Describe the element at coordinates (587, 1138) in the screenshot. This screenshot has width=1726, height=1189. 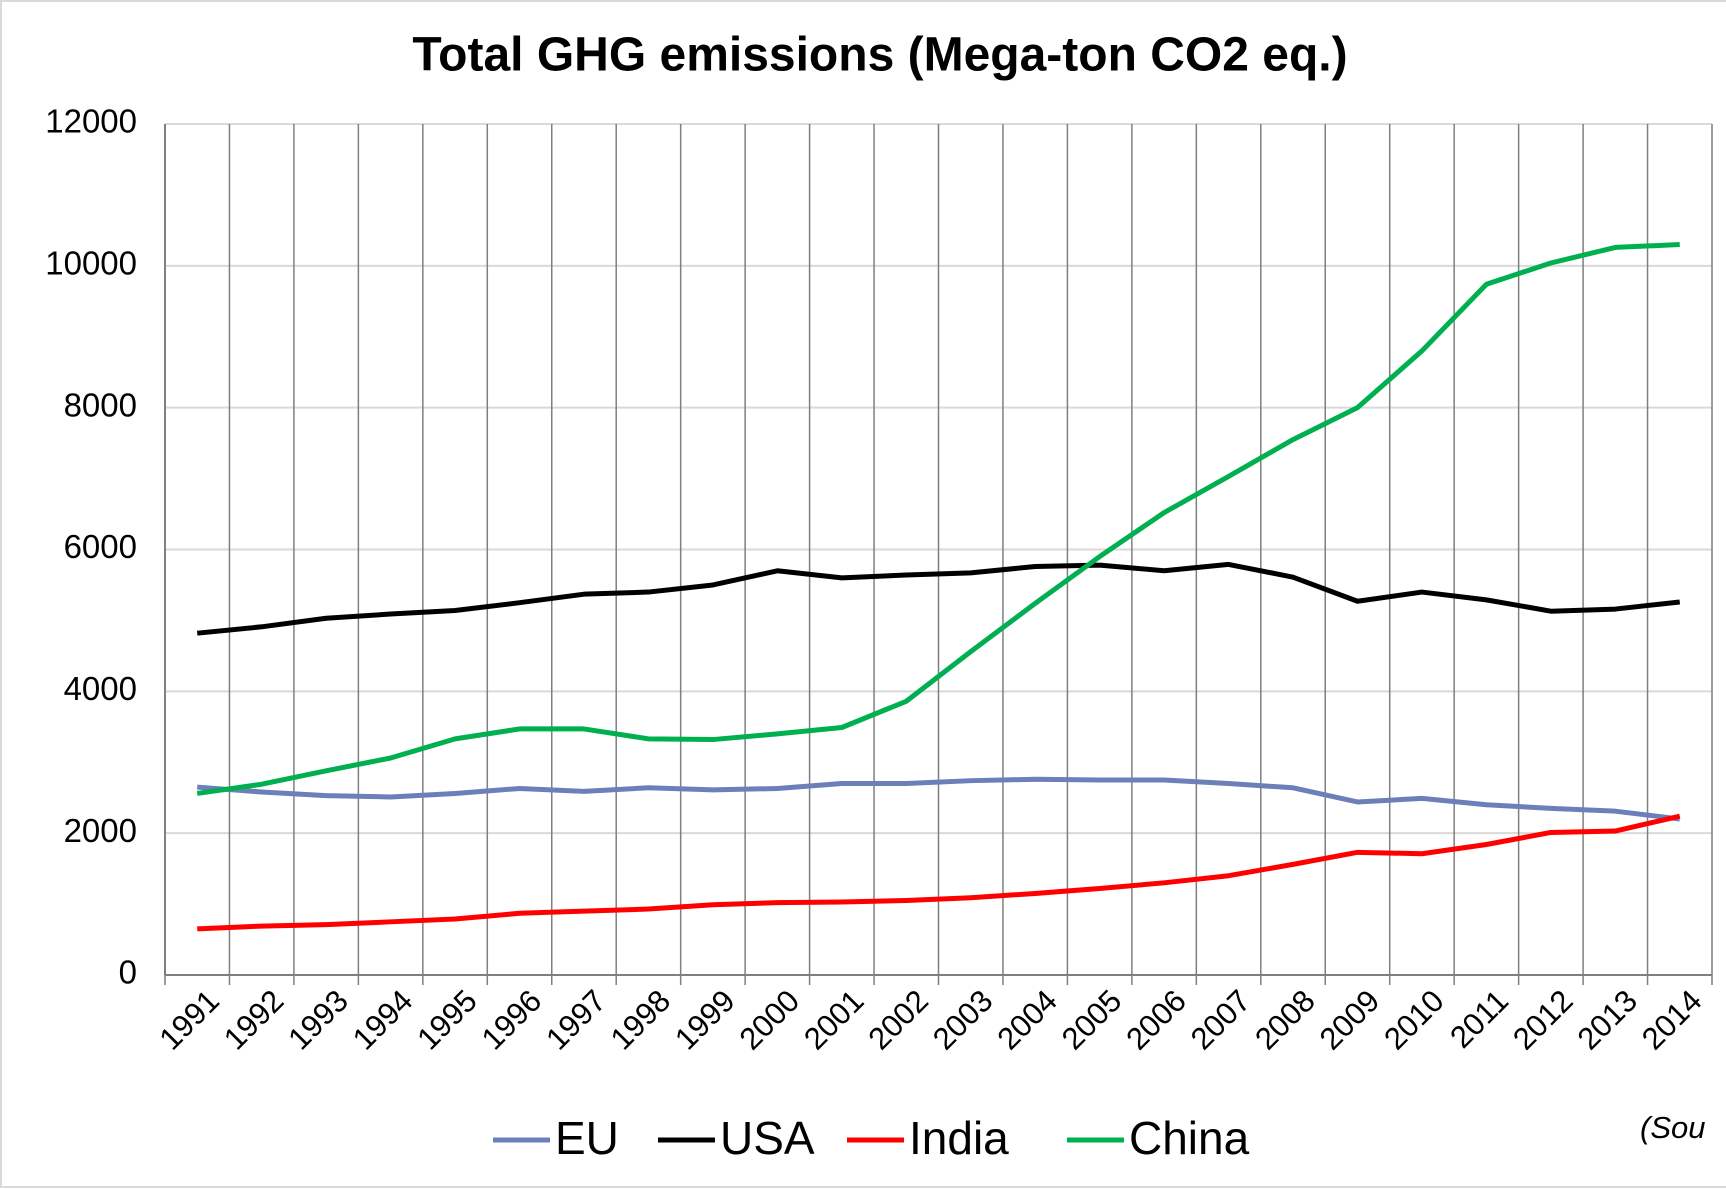
I see `legend-label: EU` at that location.